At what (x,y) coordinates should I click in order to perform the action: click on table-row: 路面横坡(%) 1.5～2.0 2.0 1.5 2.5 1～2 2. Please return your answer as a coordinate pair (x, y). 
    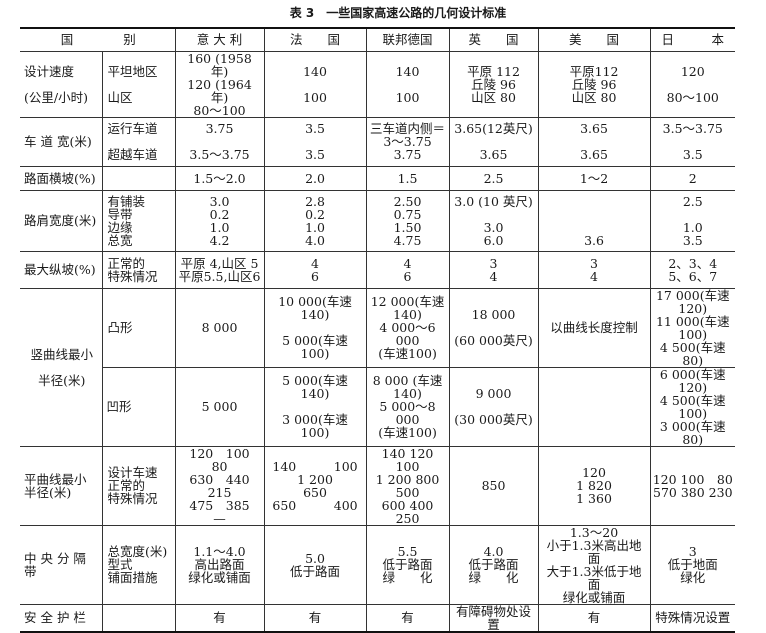
    Looking at the image, I should click on (378, 178).